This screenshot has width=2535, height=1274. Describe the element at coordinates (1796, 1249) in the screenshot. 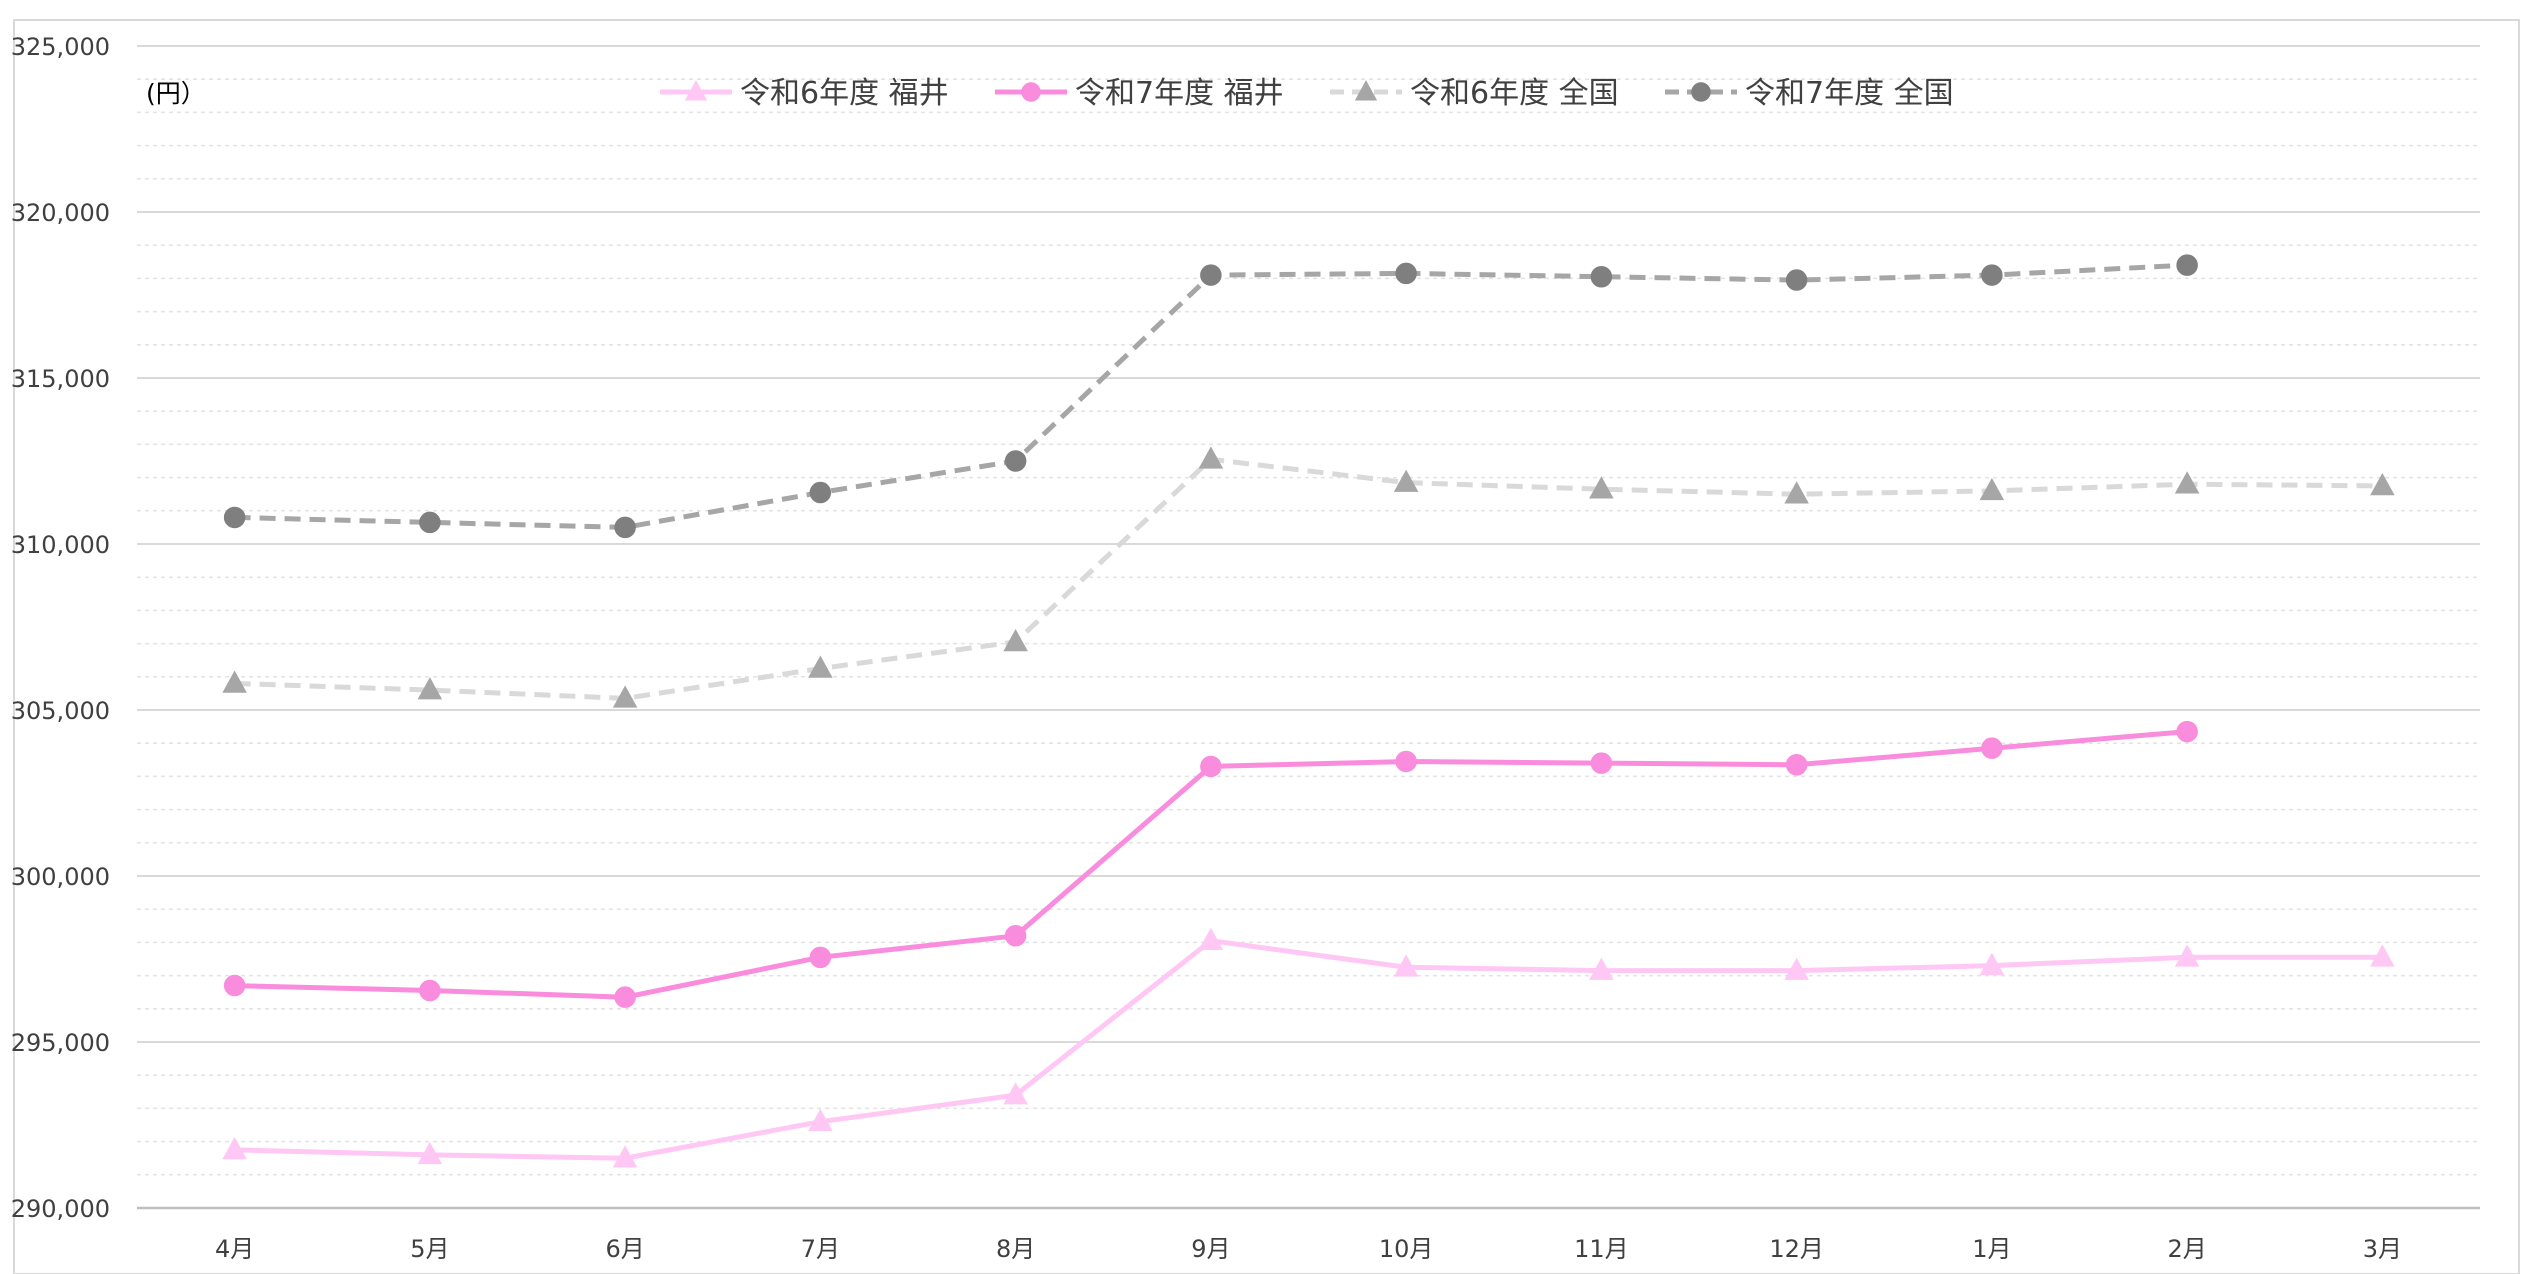

I see `x-tick-label: 12月` at that location.